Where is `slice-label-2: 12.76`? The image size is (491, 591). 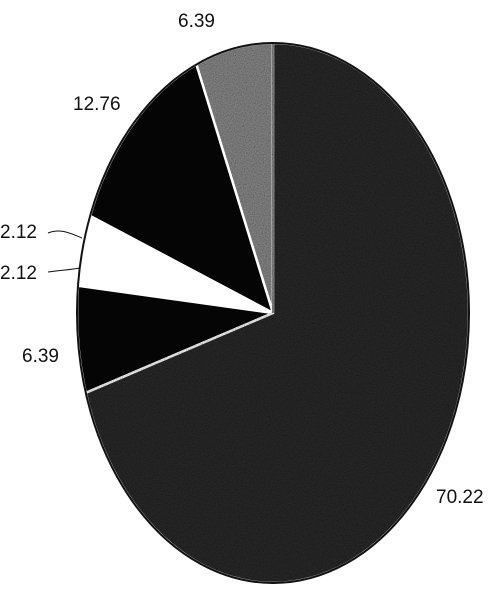
slice-label-2: 12.76 is located at coordinates (97, 104).